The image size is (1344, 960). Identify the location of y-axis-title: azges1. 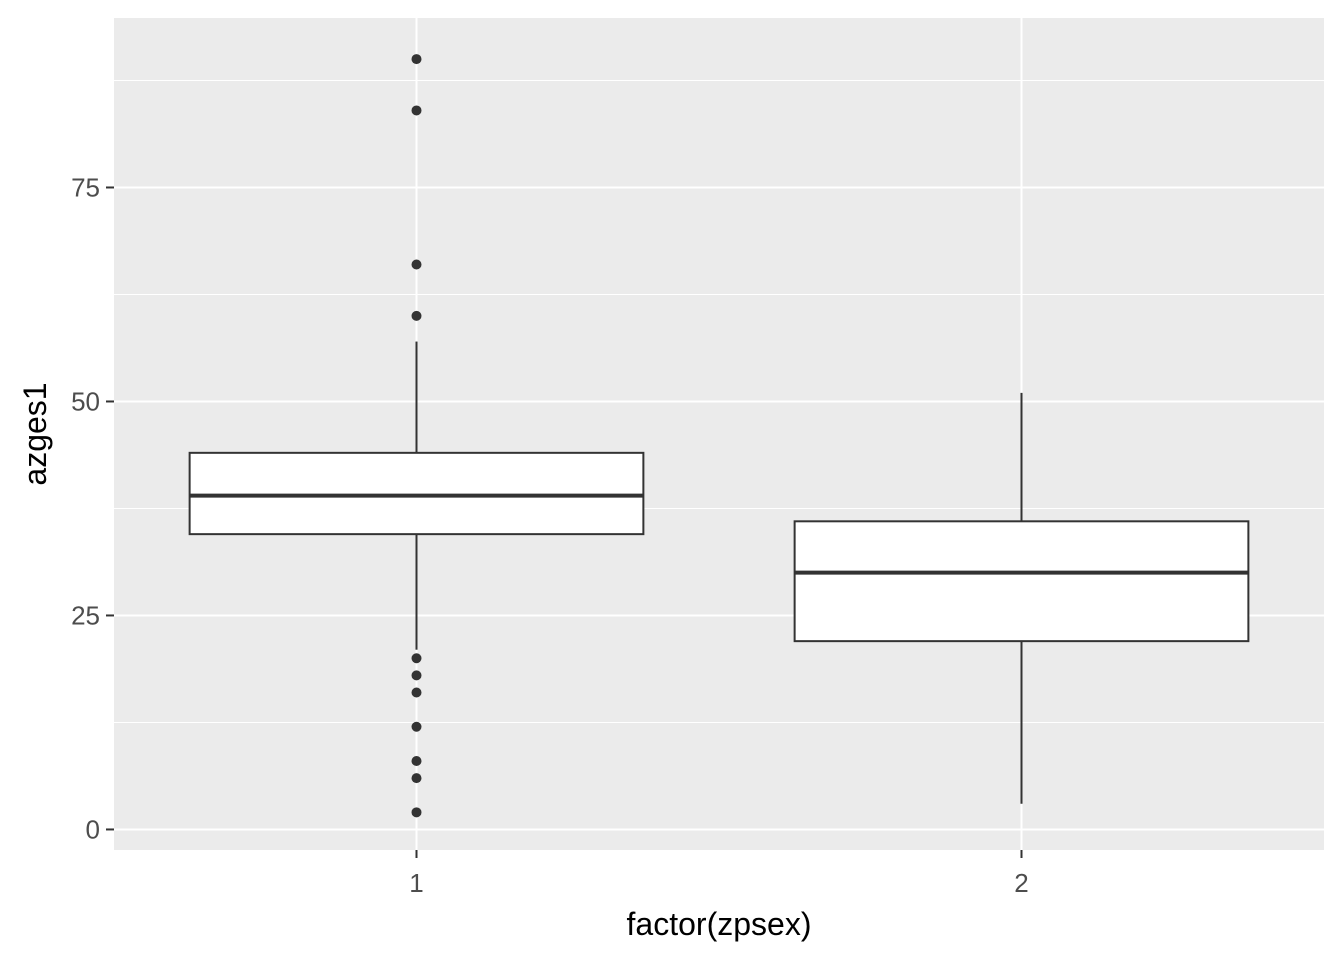
(35, 433).